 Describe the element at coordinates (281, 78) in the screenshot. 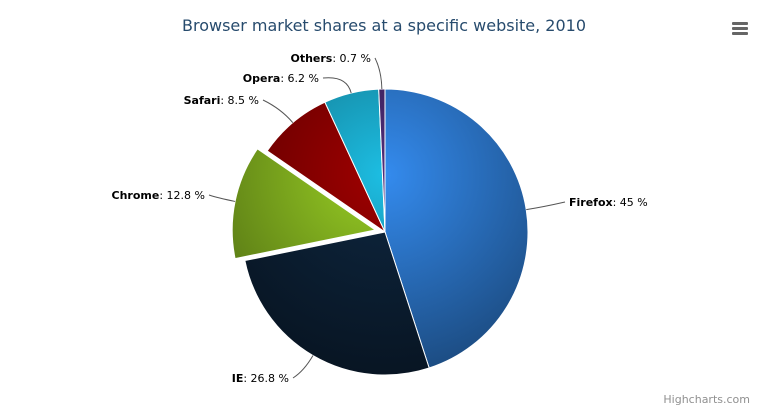

I see `data-label-opera: Opera: 6.2 %` at that location.